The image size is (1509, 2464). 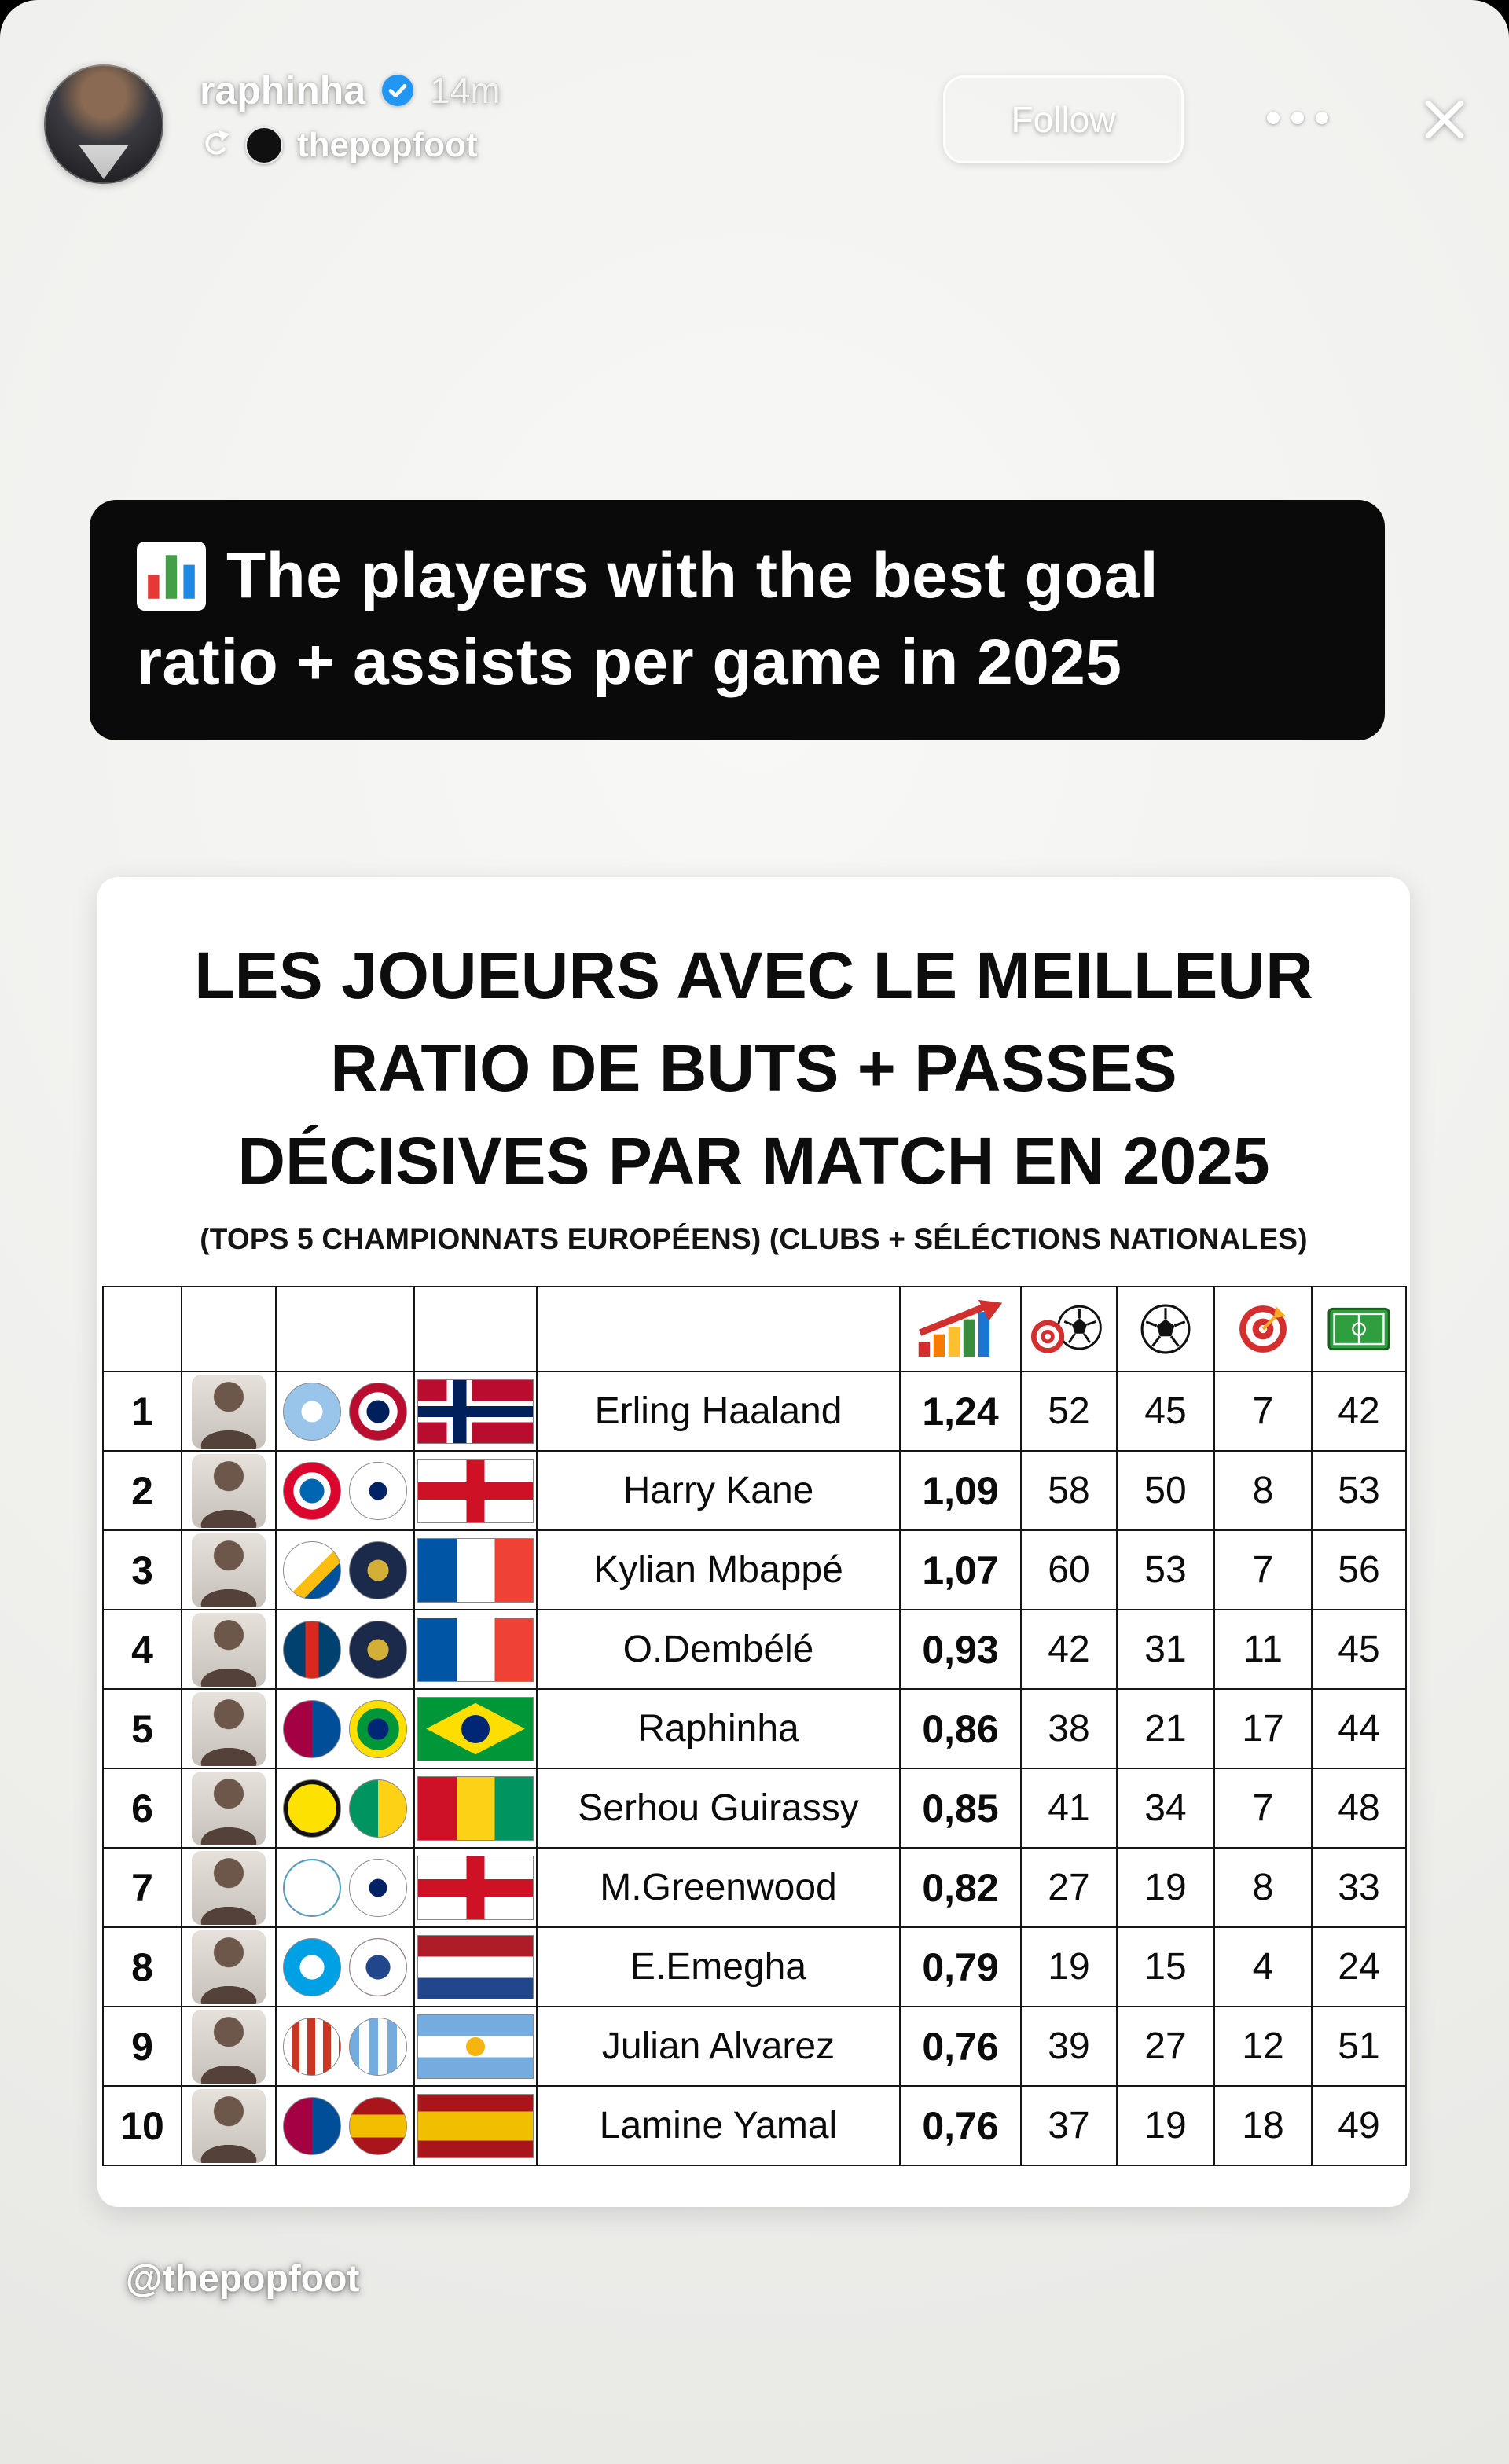 I want to click on ratio-value: 0,85, so click(x=960, y=1808).